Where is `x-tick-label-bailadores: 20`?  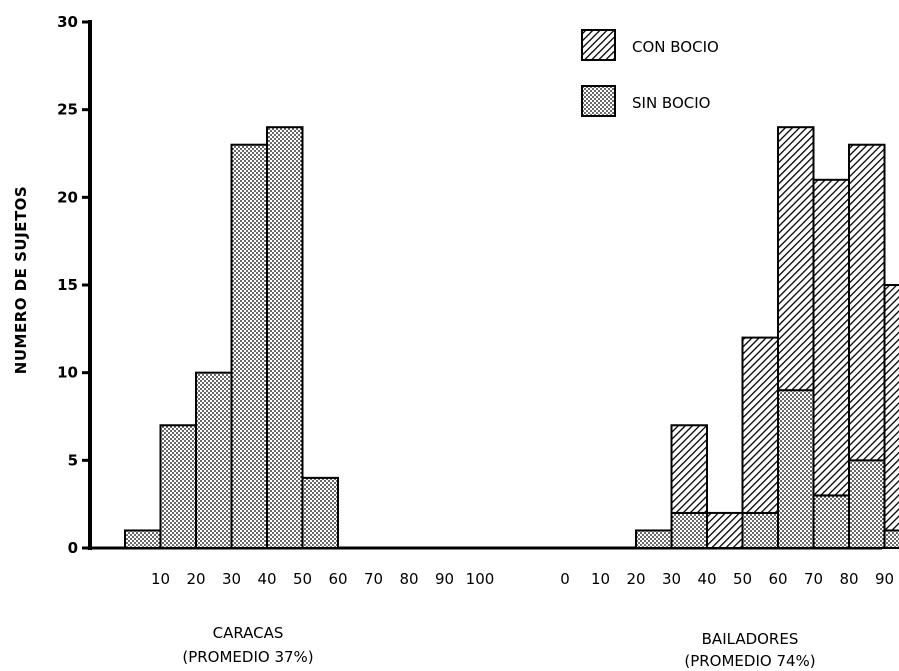 x-tick-label-bailadores: 20 is located at coordinates (635, 579).